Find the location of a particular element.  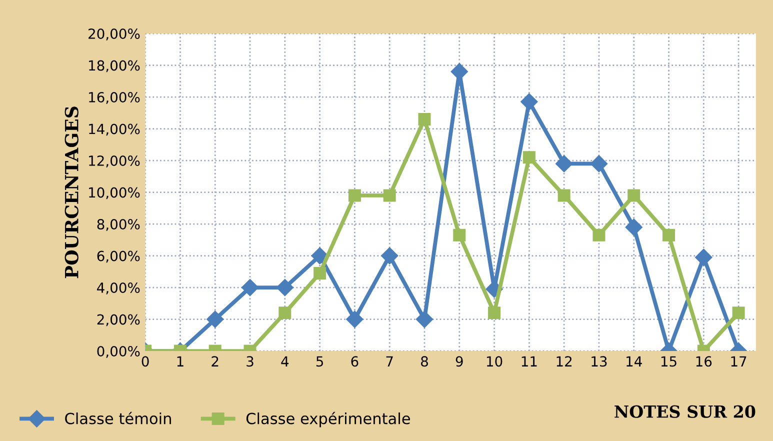

x-tick-label: 1 is located at coordinates (180, 361).